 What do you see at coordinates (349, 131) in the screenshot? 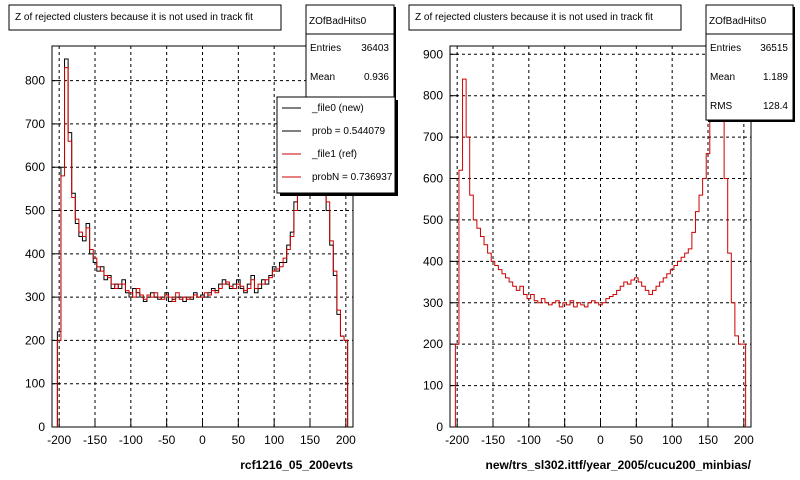
I see `legend-entry: prob = 0.544079` at bounding box center [349, 131].